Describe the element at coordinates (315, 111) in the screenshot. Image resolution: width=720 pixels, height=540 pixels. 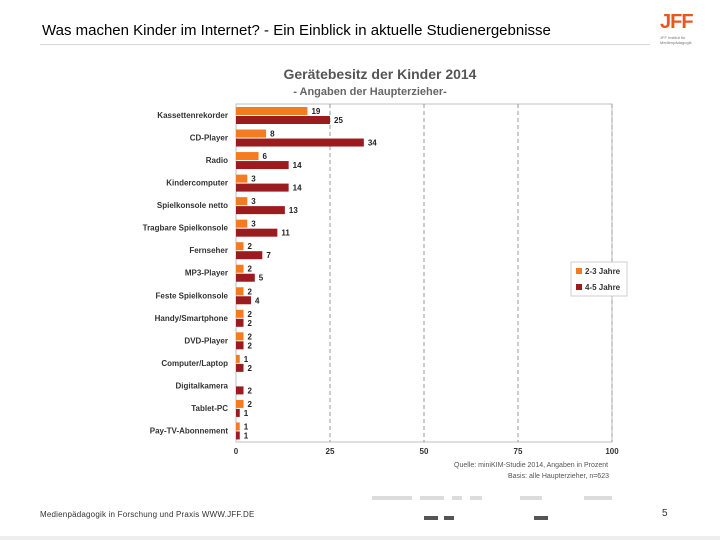
I see `data-label: 19` at that location.